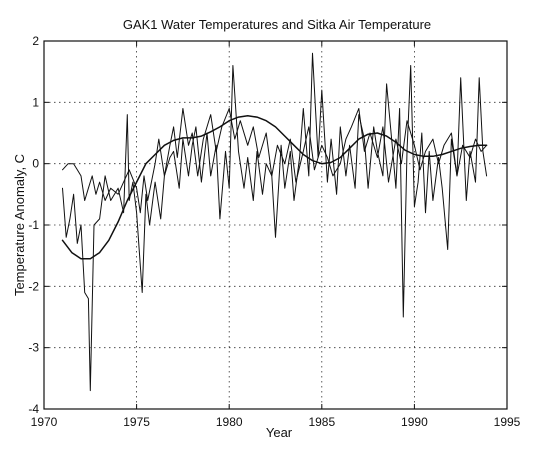 The image size is (550, 452). Describe the element at coordinates (507, 422) in the screenshot. I see `x-tick-label: 1995` at that location.